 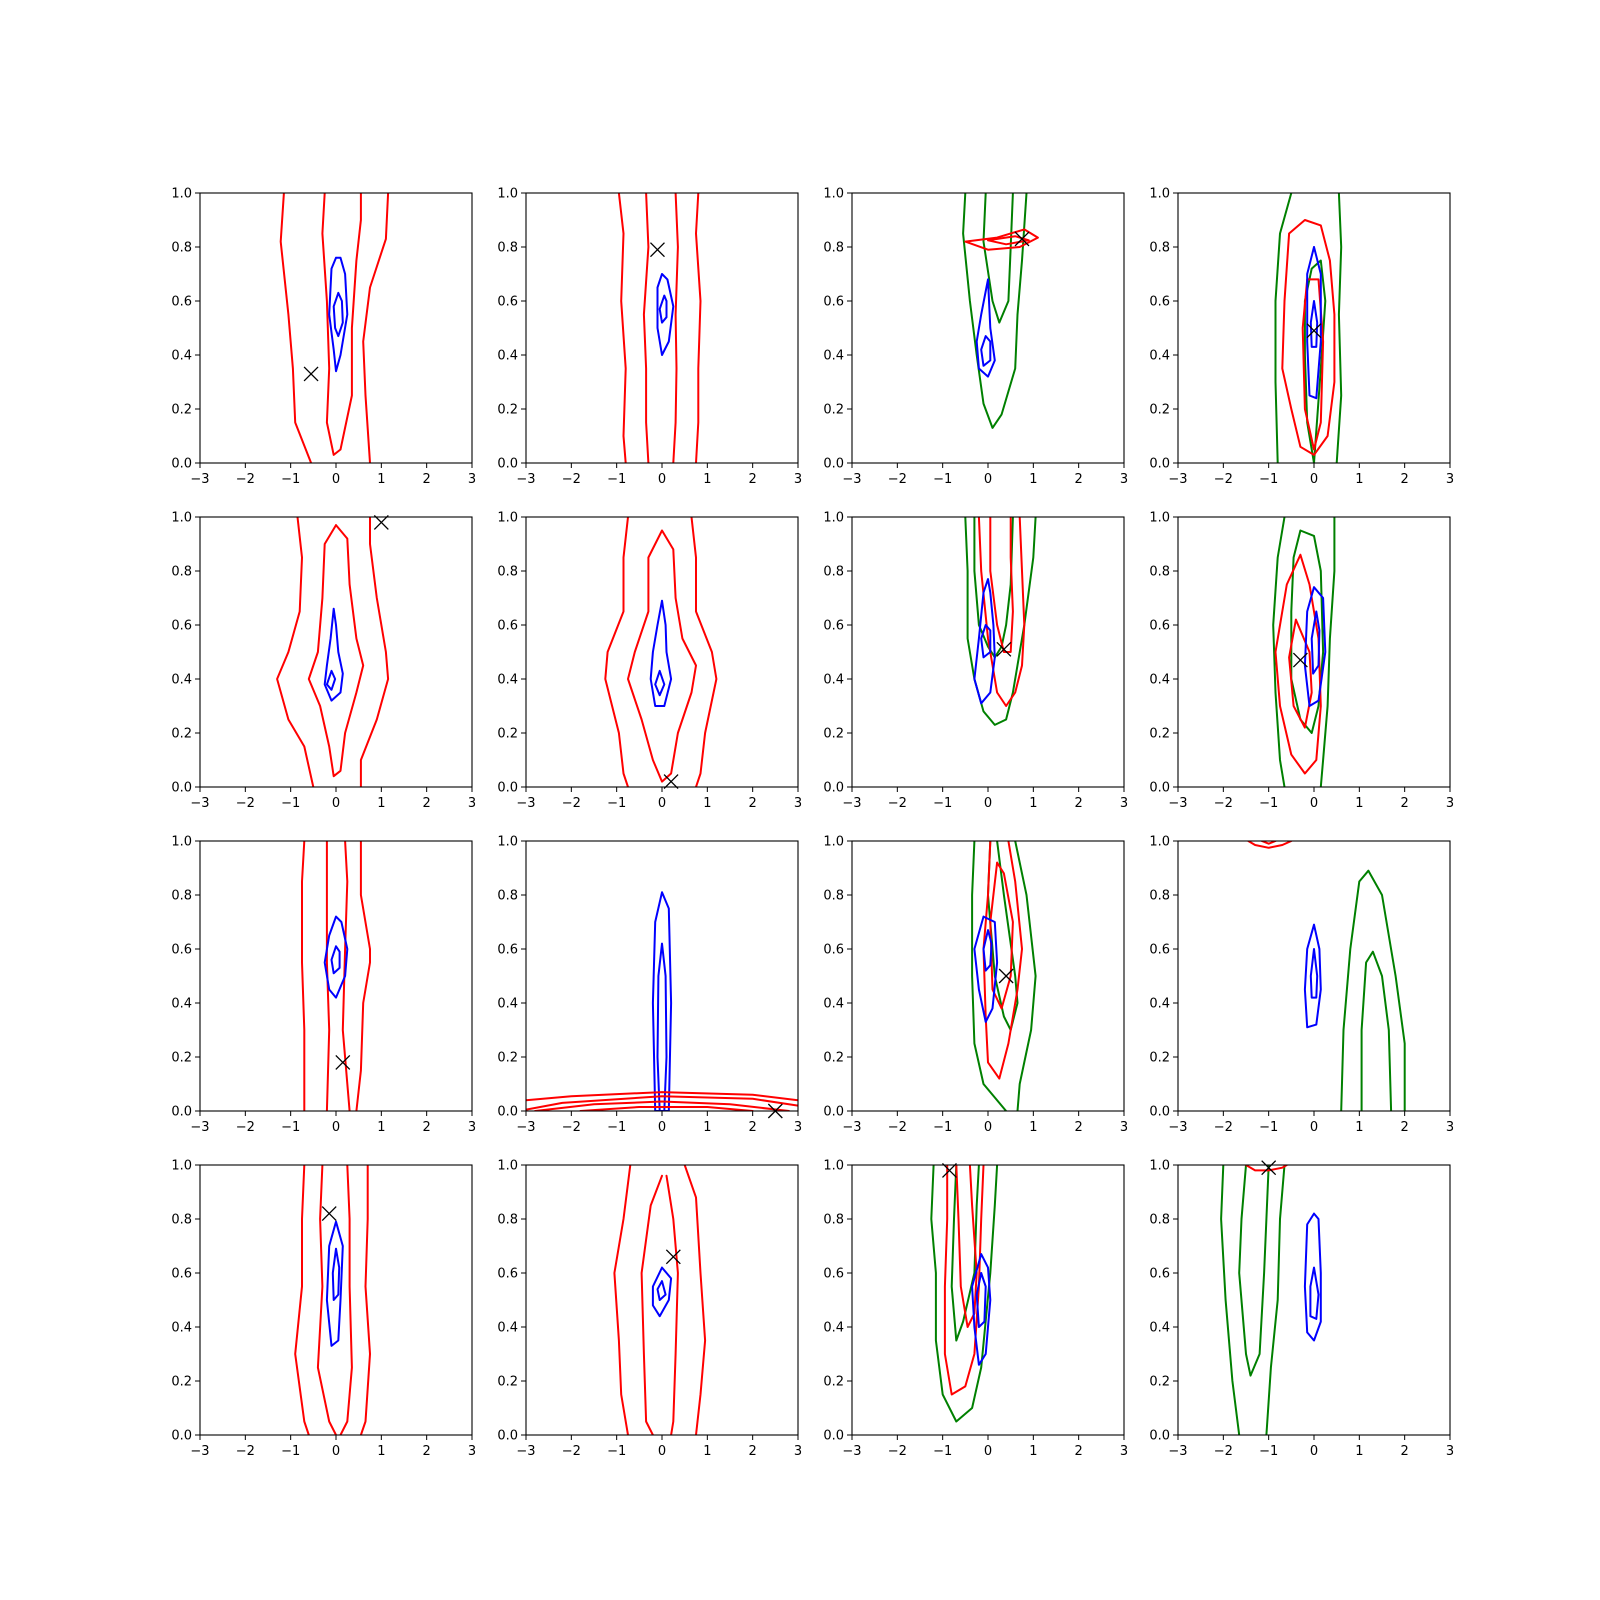 I want to click on panel-14: −3 −2 −1 0 1 2 3 0.0 0.2 0.4 0.6 0.8 1.0, so click(x=649, y=1309).